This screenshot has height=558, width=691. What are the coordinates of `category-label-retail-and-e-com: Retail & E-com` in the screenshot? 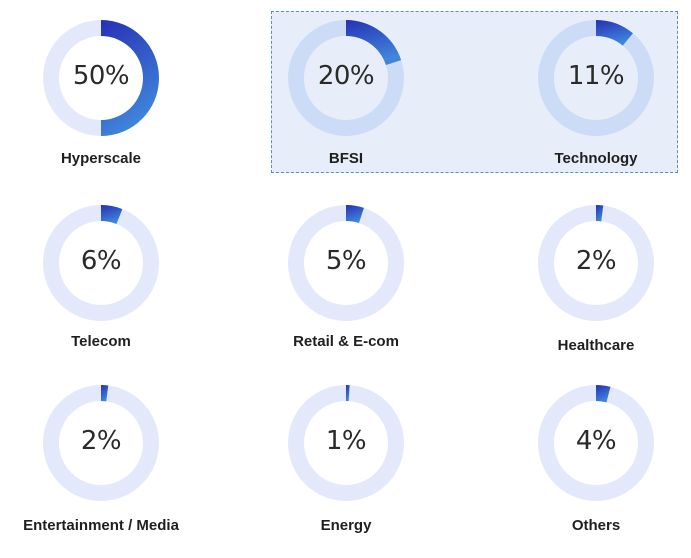 It's located at (346, 341).